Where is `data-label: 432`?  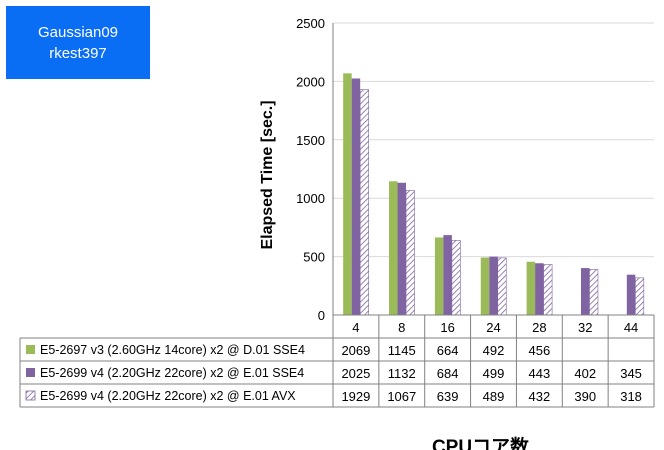
data-label: 432 is located at coordinates (540, 396).